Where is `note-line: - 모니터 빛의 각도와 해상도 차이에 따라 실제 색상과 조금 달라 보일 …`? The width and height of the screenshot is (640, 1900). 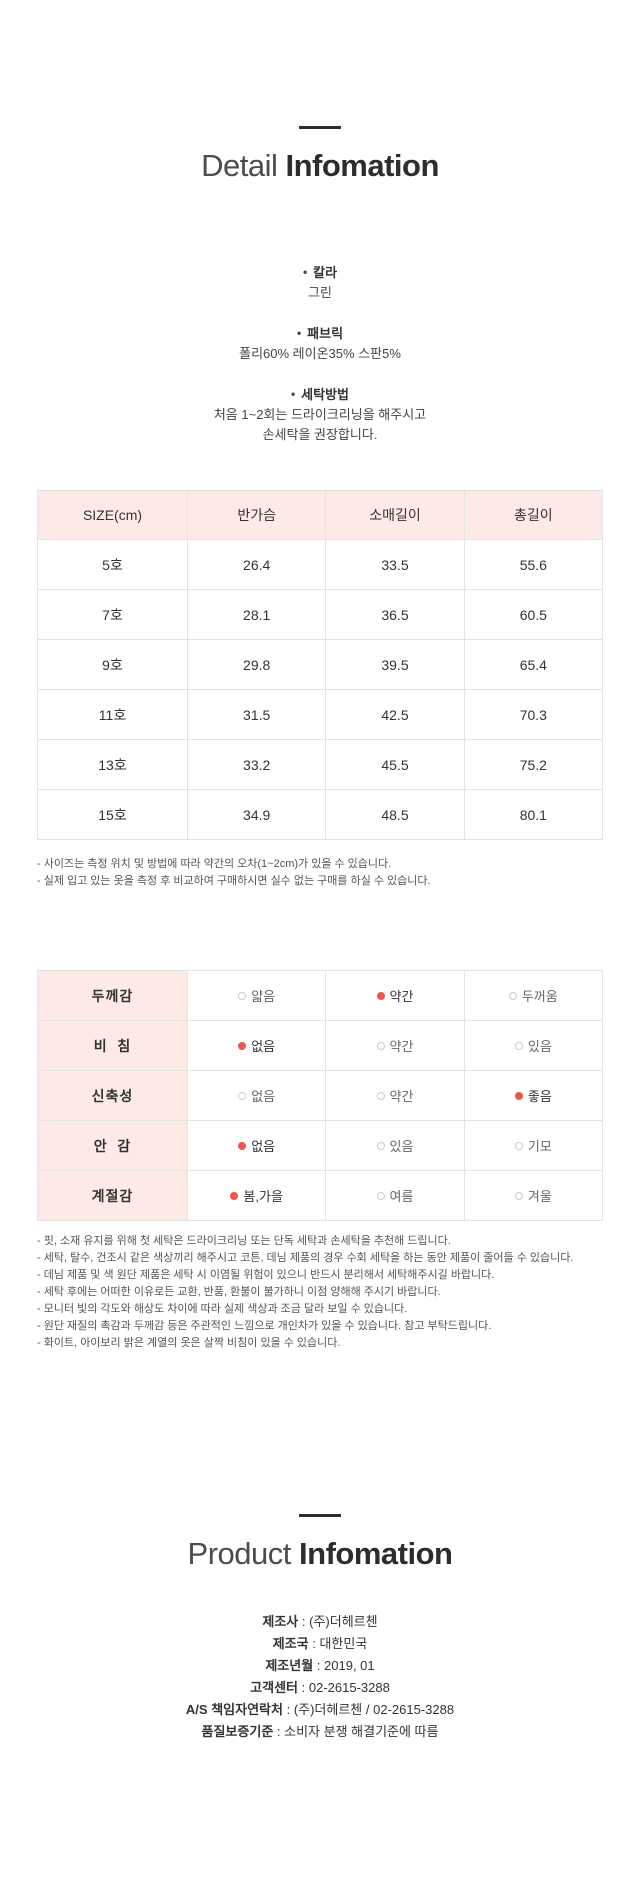 note-line: - 모니터 빛의 각도와 해상도 차이에 따라 실제 색상과 조금 달라 보일 … is located at coordinates (222, 1309).